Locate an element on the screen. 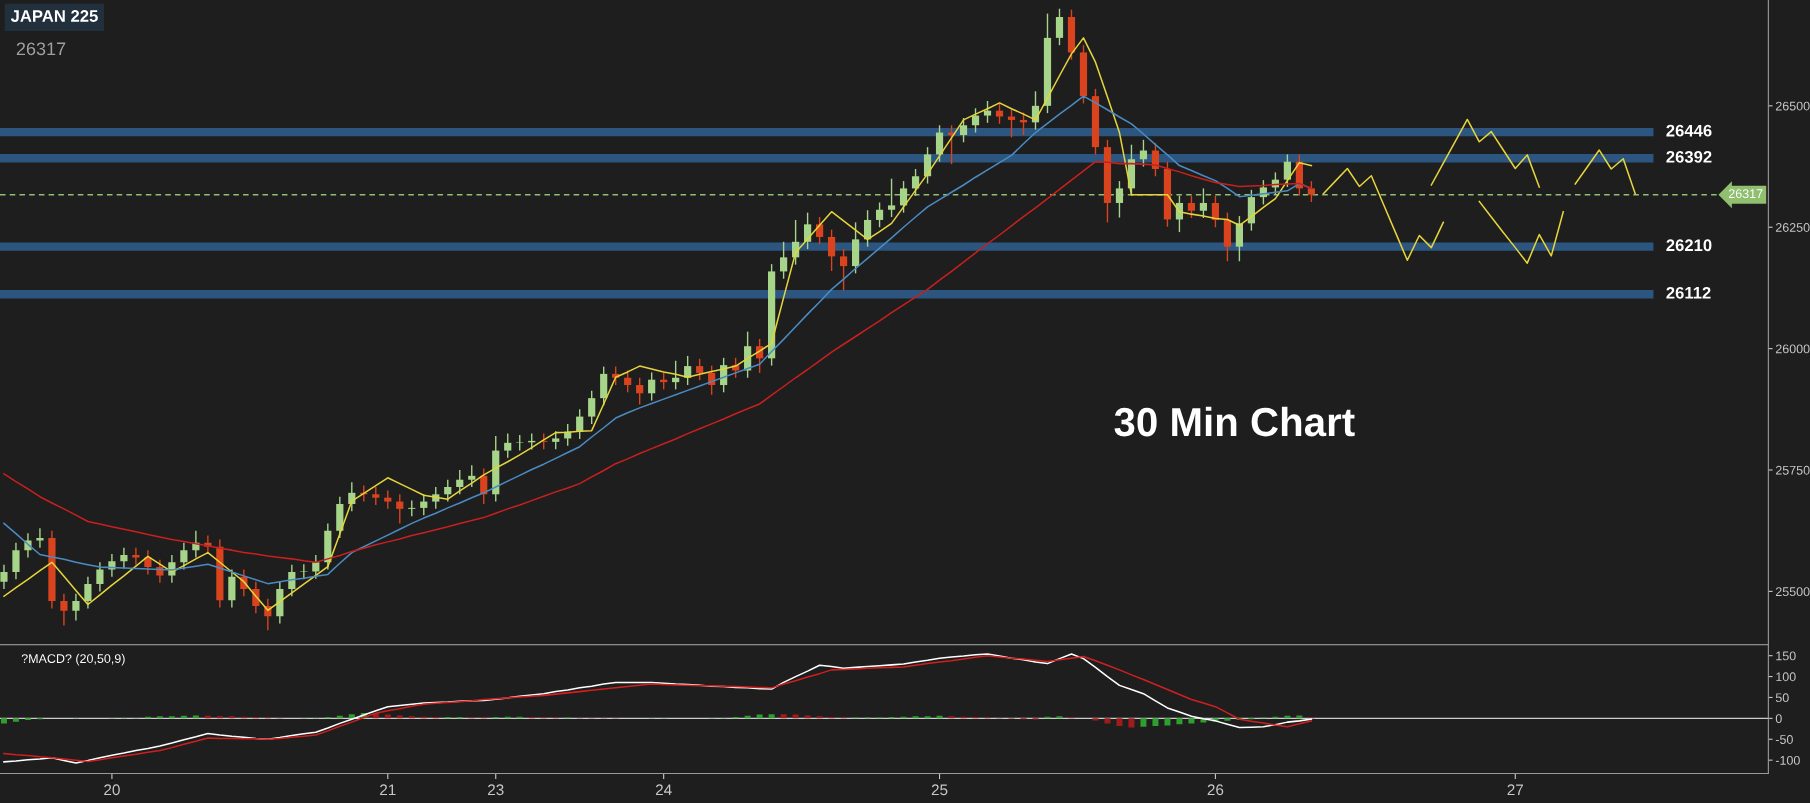 The image size is (1810, 803). ref-line-label: 26210 is located at coordinates (1689, 245).